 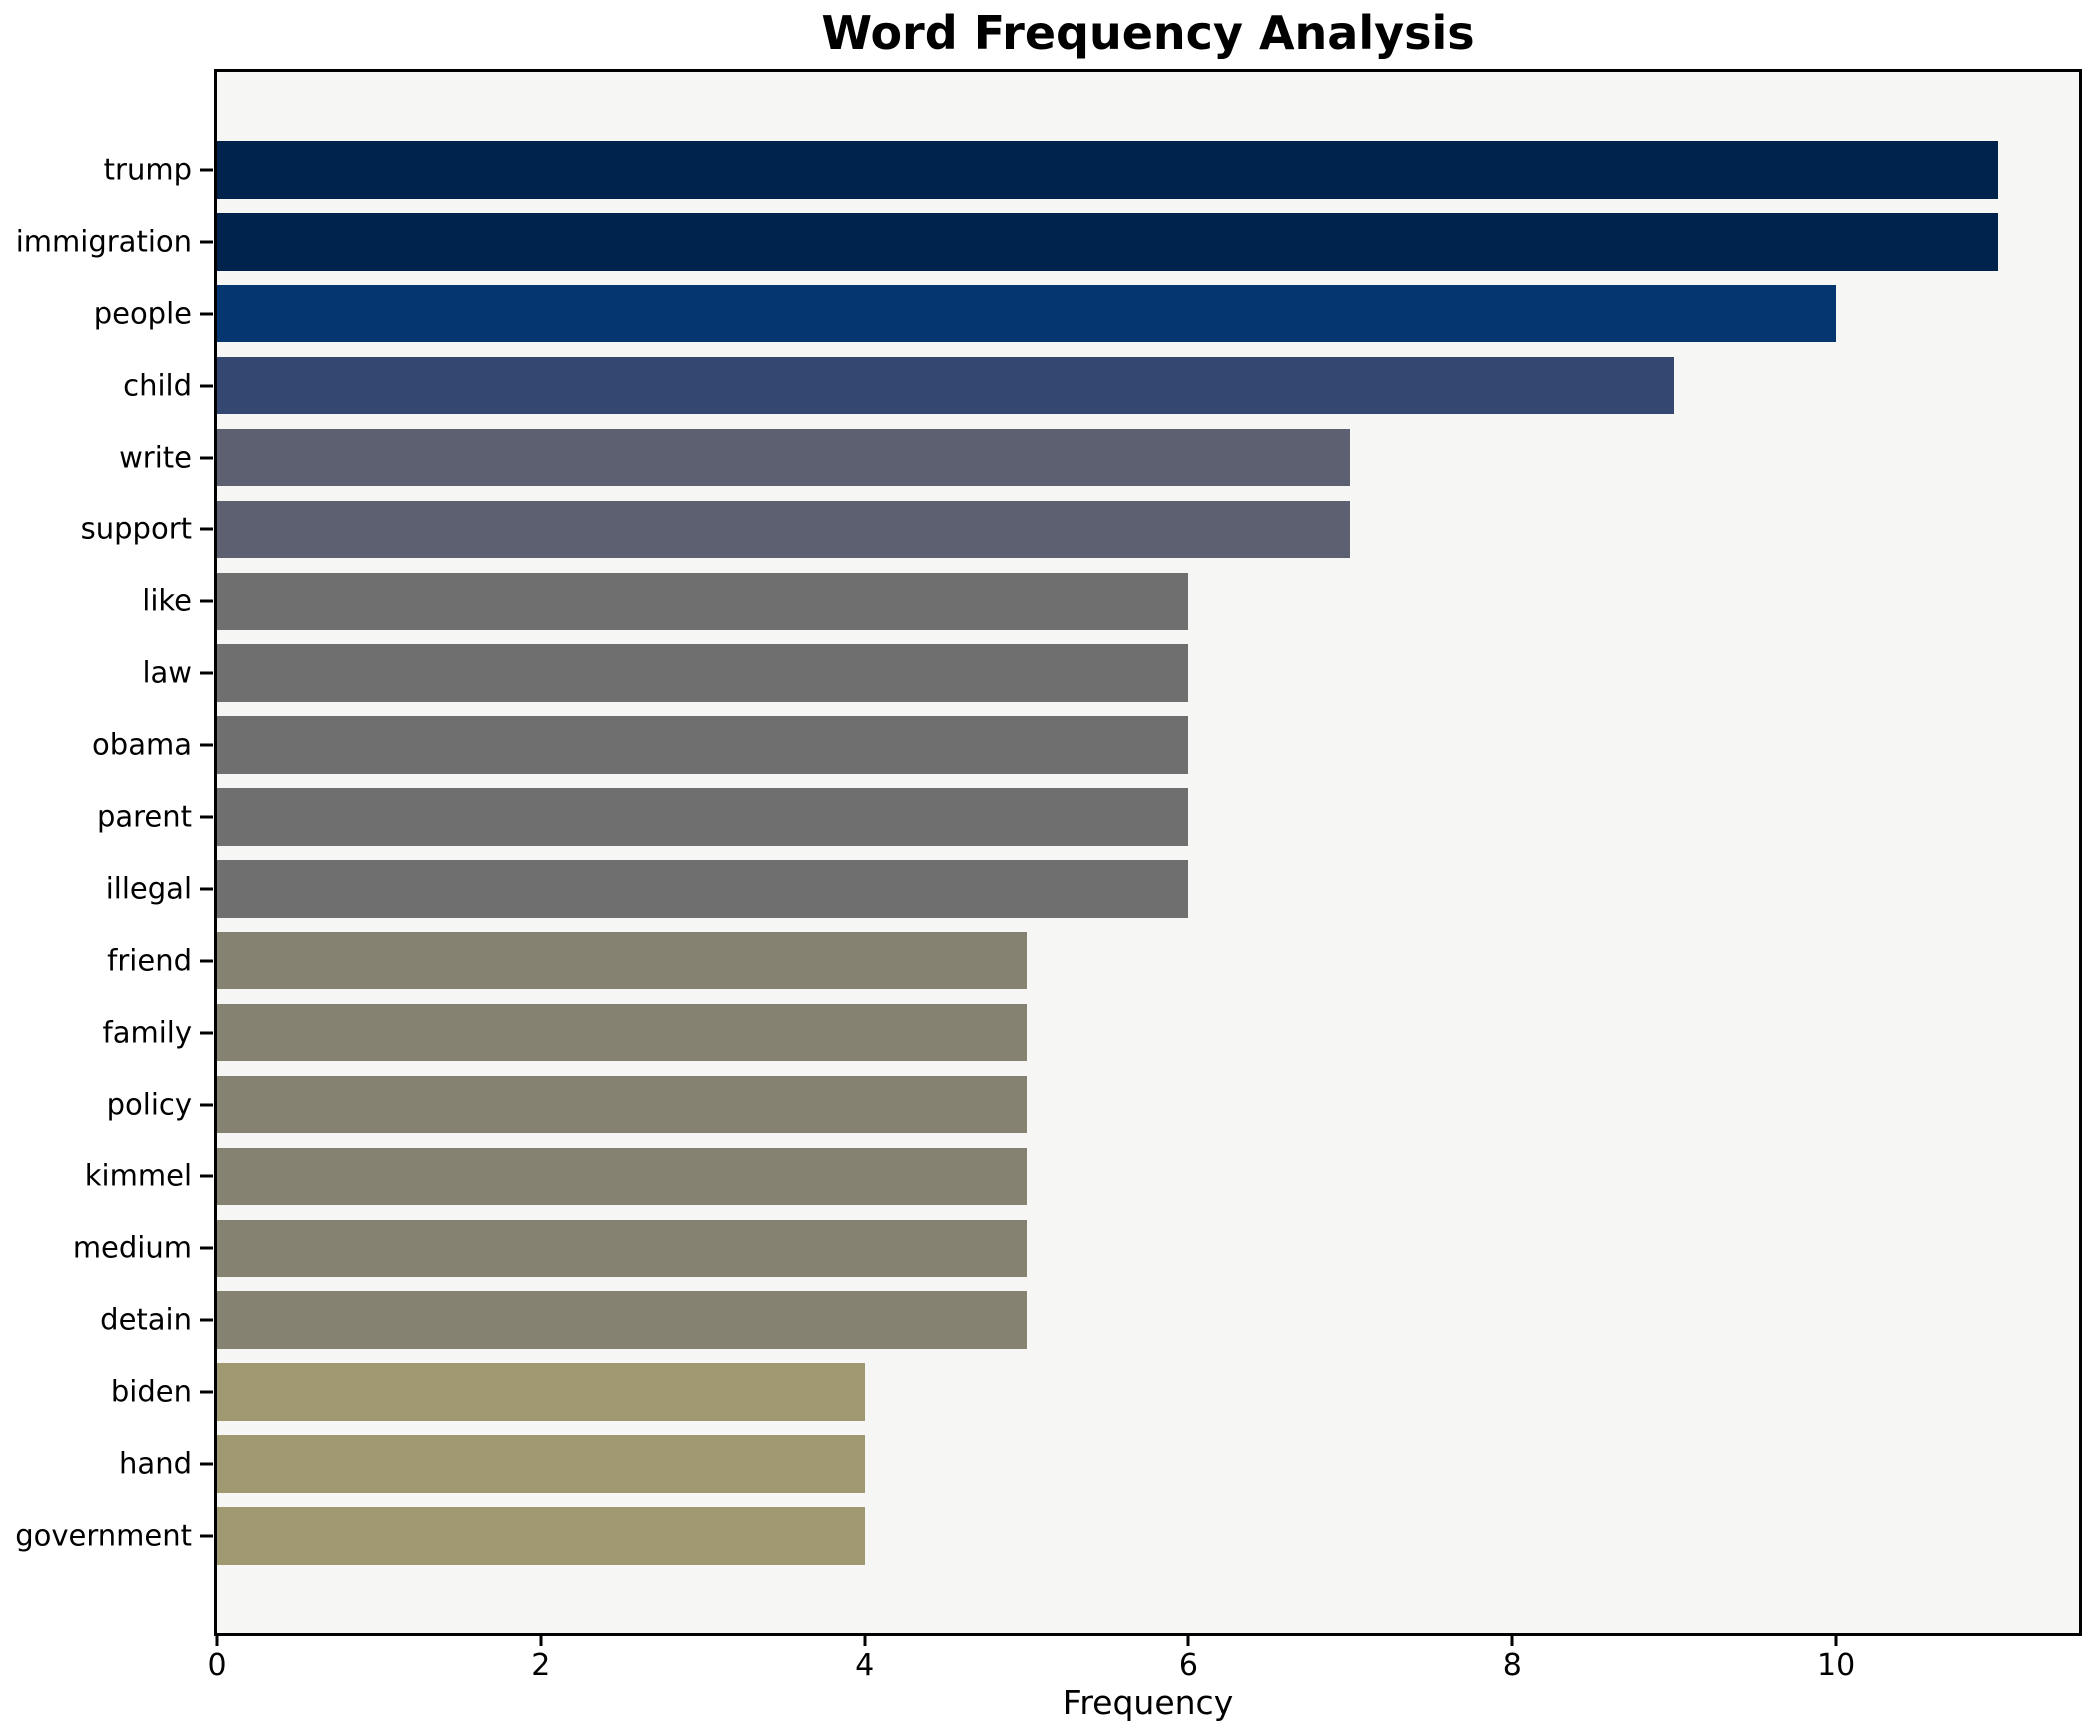 What do you see at coordinates (132, 1247) in the screenshot?
I see `y-axis-label-medium: medium` at bounding box center [132, 1247].